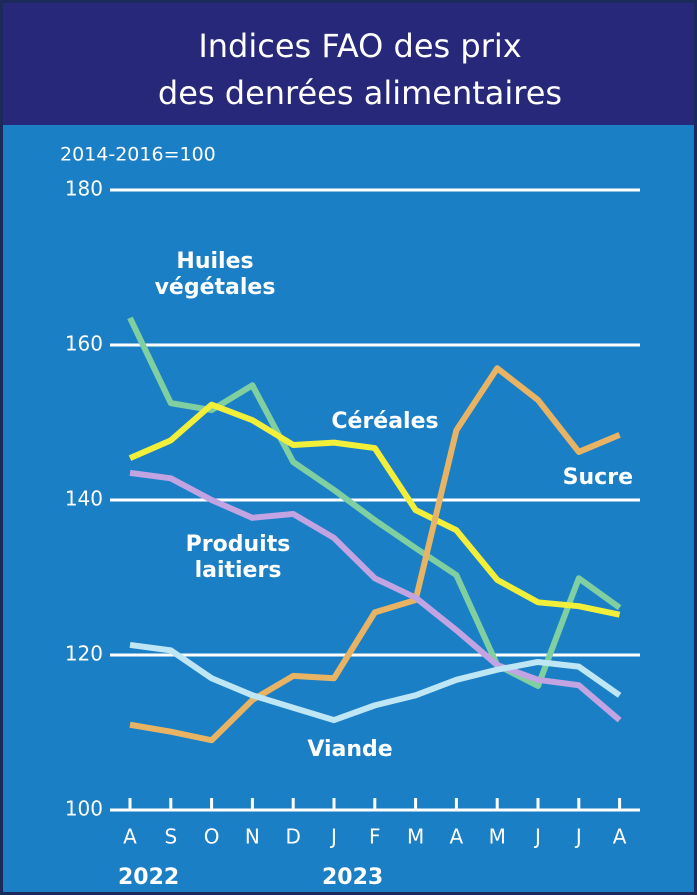 This screenshot has width=697, height=895. I want to click on x-tick-label: D, so click(292, 837).